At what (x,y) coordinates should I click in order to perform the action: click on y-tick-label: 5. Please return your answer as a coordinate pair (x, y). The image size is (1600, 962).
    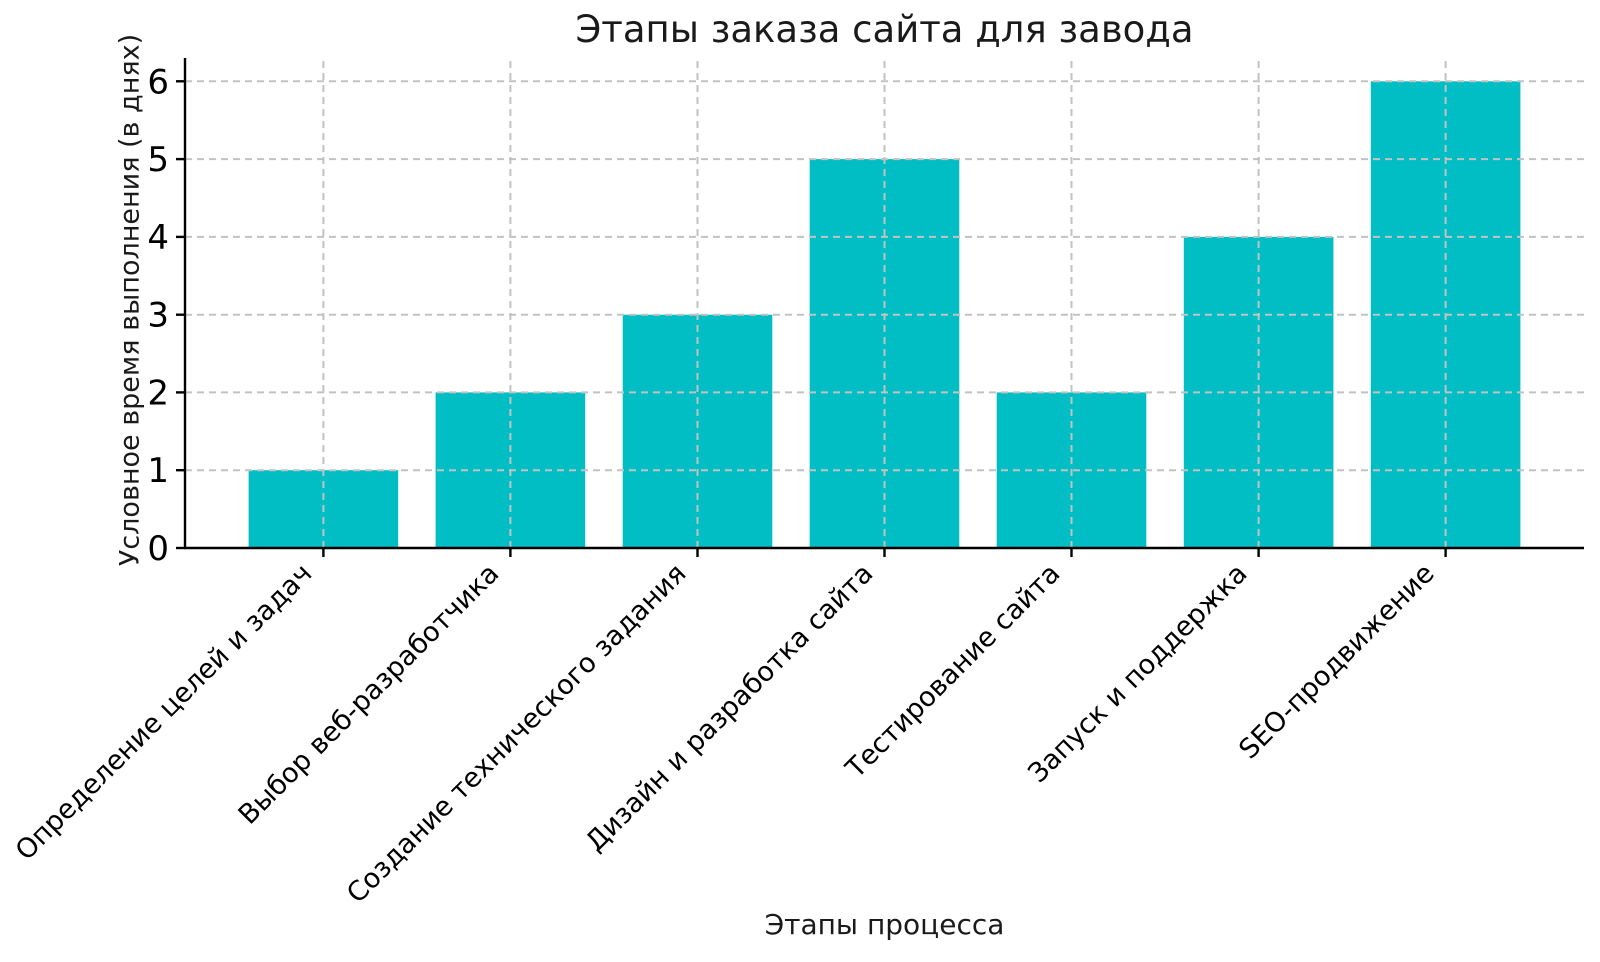
    Looking at the image, I should click on (158, 160).